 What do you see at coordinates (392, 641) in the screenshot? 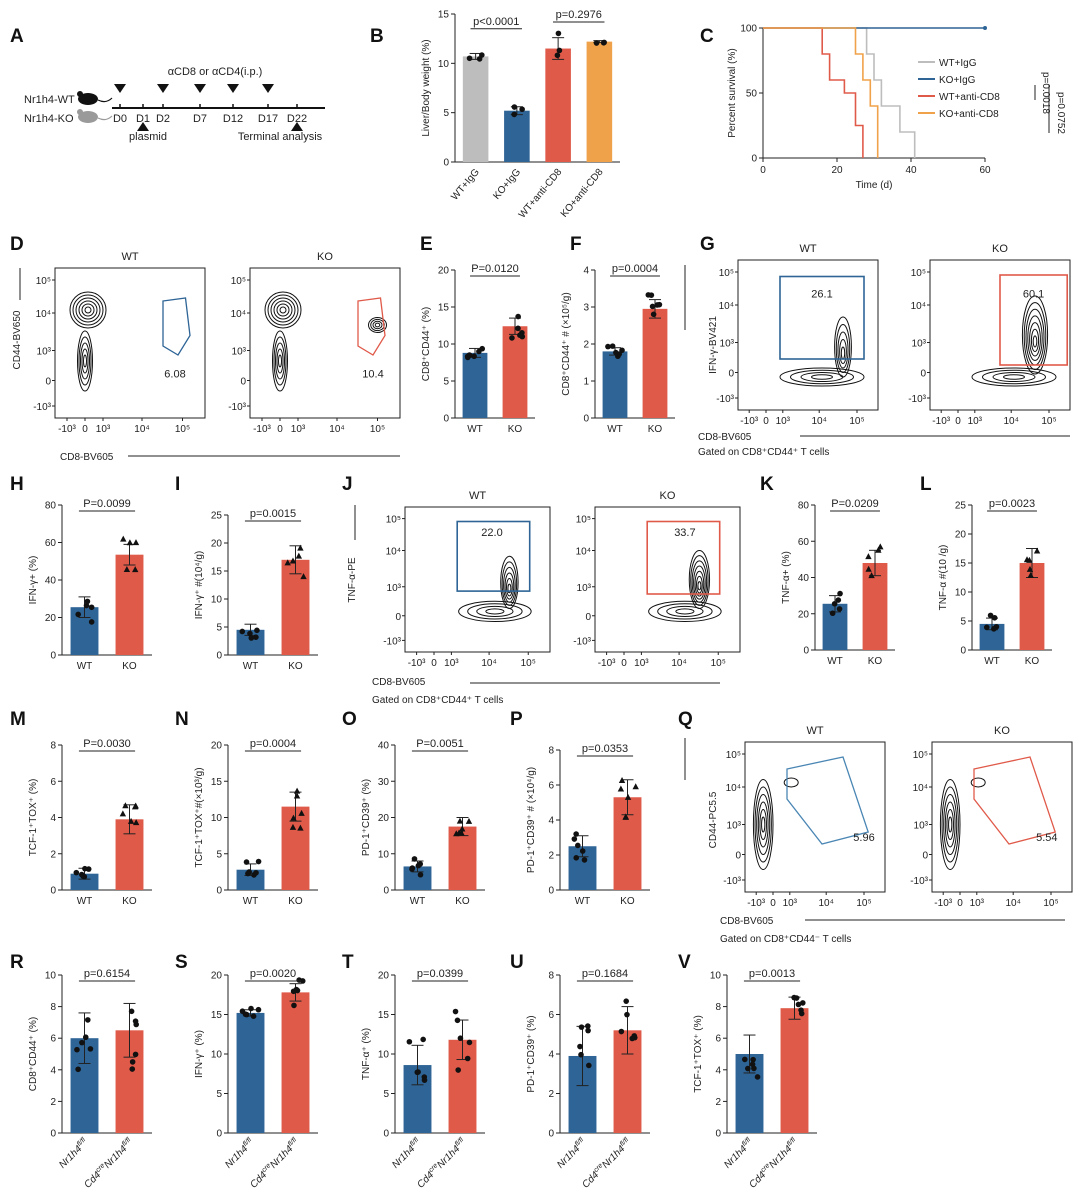
I see `y-tick-label: -10³` at bounding box center [392, 641].